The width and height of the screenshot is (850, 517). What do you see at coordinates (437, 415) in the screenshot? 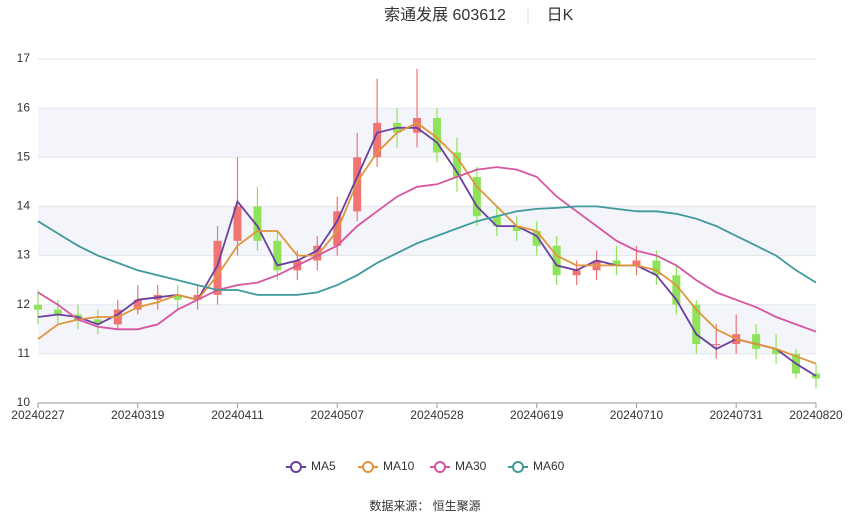
I see `x-tick-label: 20240528` at bounding box center [437, 415].